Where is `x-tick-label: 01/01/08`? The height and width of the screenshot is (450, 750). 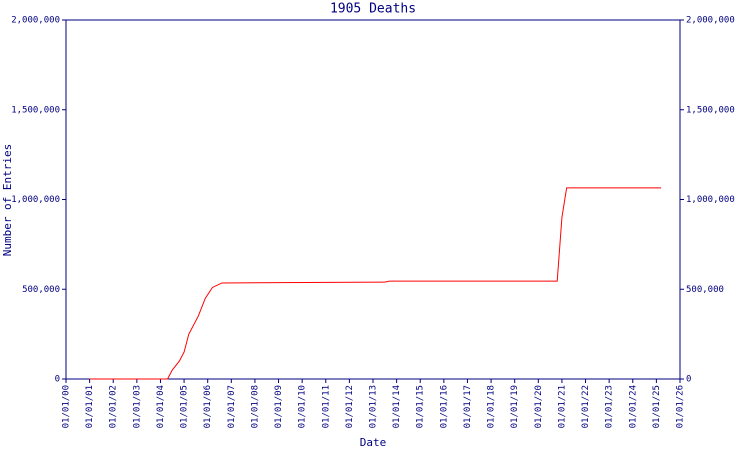
x-tick-label: 01/01/08 is located at coordinates (255, 406).